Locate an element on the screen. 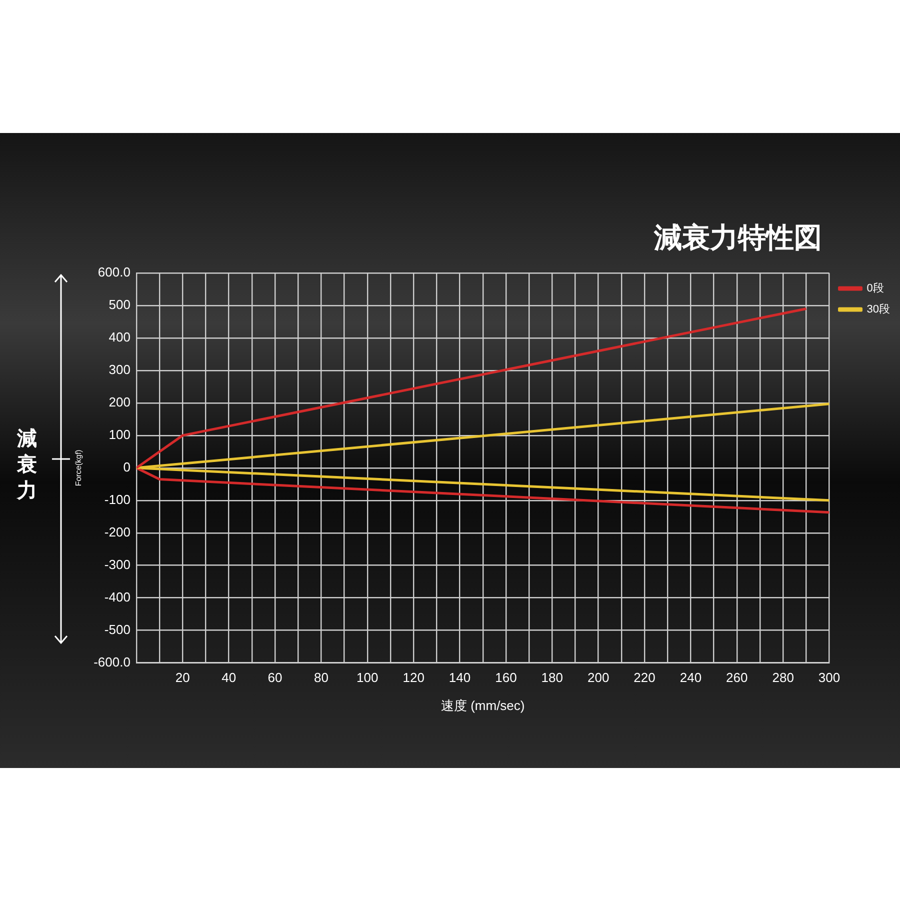  x-axis-title: 速度 (mm/sec) is located at coordinates (482, 705).